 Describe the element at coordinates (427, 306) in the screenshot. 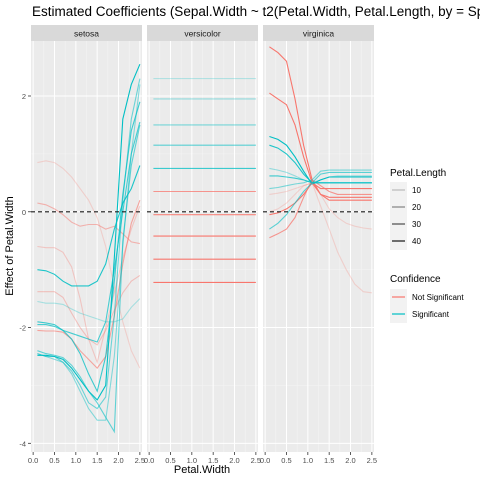

I see `legend-confidence-entries: Not Significant Significant` at that location.